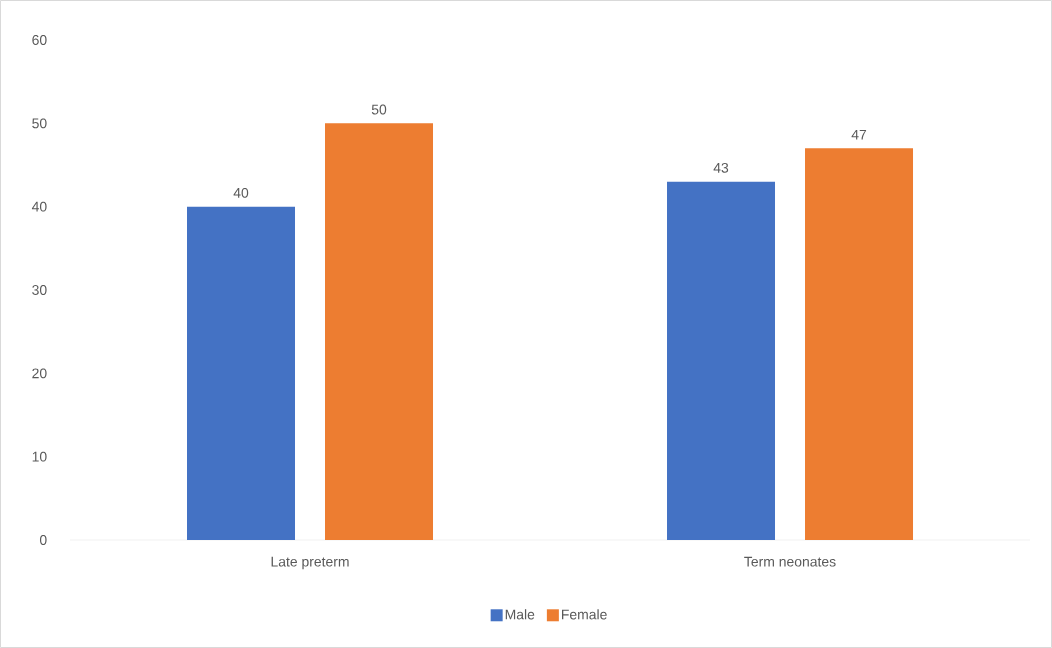  Describe the element at coordinates (520, 614) in the screenshot. I see `legend-label: Male` at that location.